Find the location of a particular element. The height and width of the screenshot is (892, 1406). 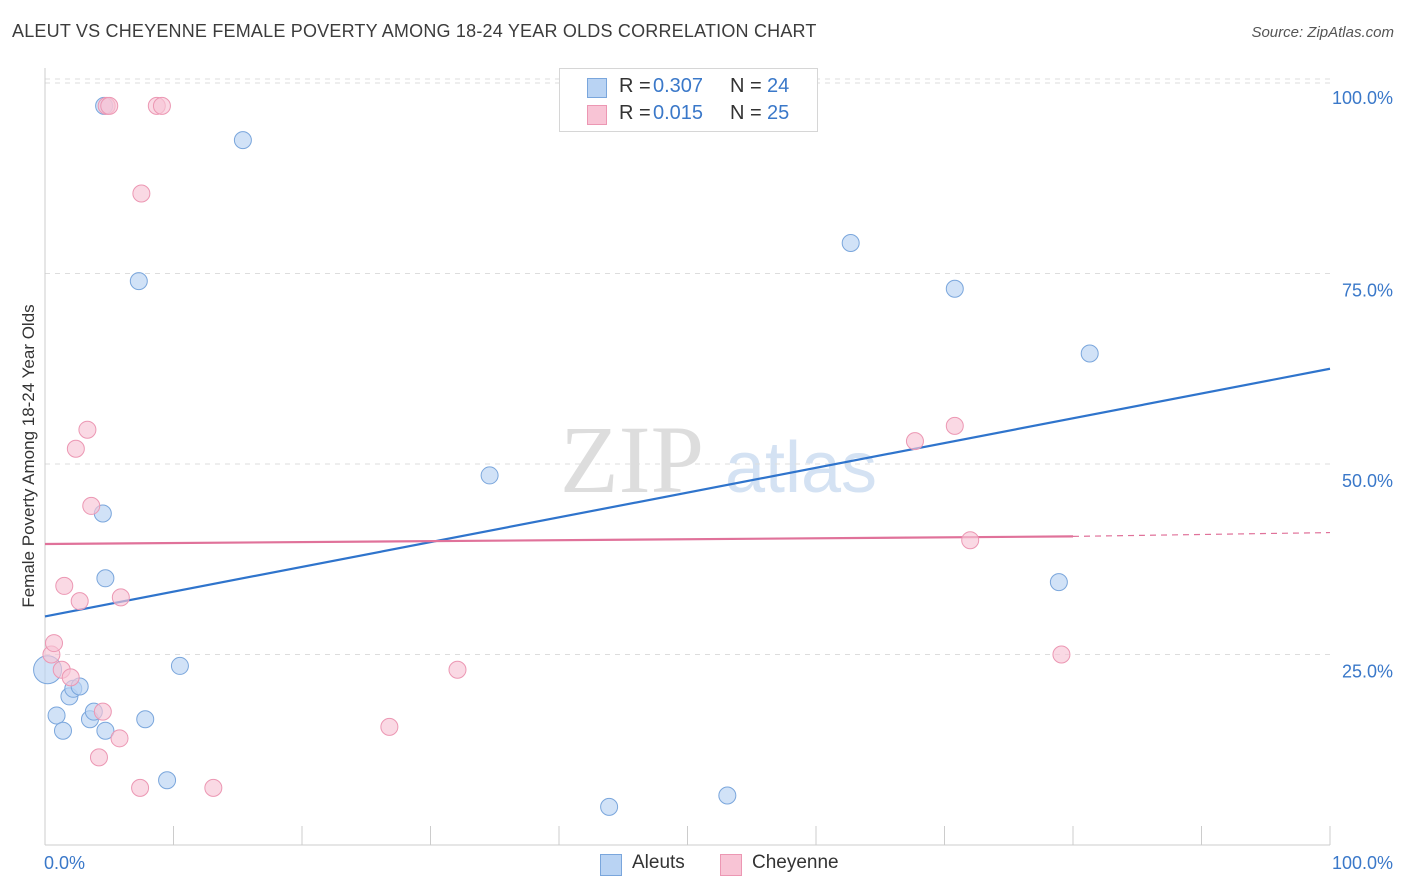

y-axis-label: Female Poverty Among 18-24 Year Olds is located at coordinates (28, 455).